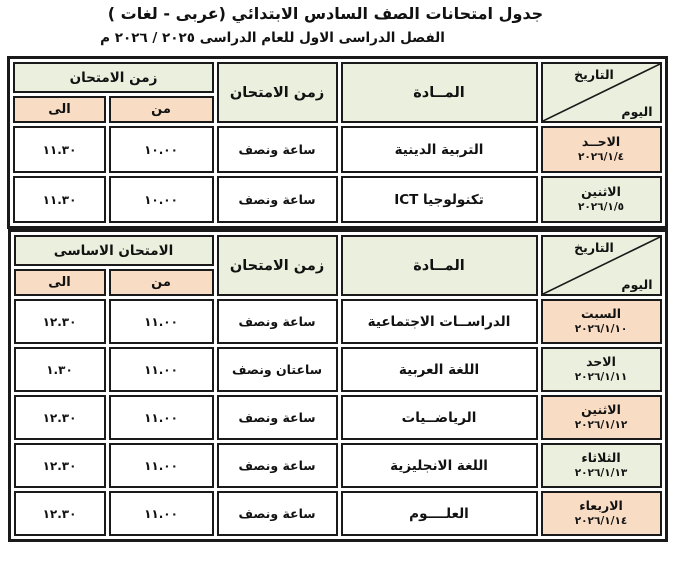 Image resolution: width=675 pixels, height=585 pixels. What do you see at coordinates (601, 473) in the screenshot?
I see `day-date: ٢٠٢٦/١/١٣` at bounding box center [601, 473].